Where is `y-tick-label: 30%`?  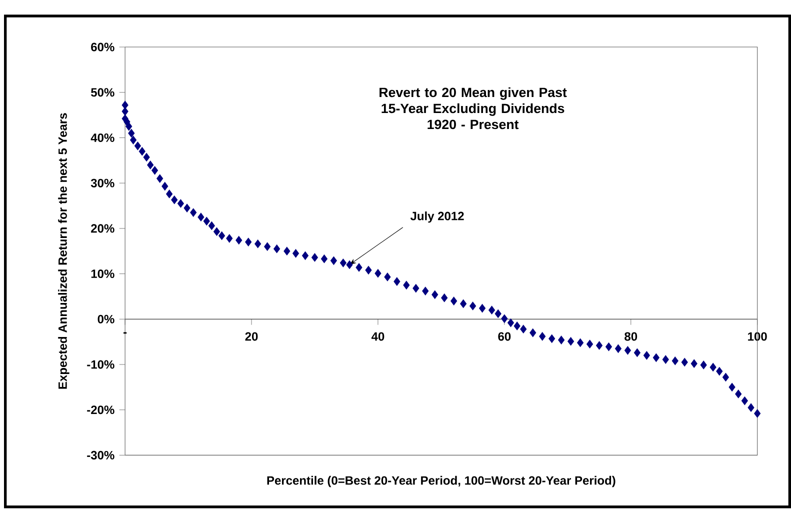 y-tick-label: 30% is located at coordinates (102, 183).